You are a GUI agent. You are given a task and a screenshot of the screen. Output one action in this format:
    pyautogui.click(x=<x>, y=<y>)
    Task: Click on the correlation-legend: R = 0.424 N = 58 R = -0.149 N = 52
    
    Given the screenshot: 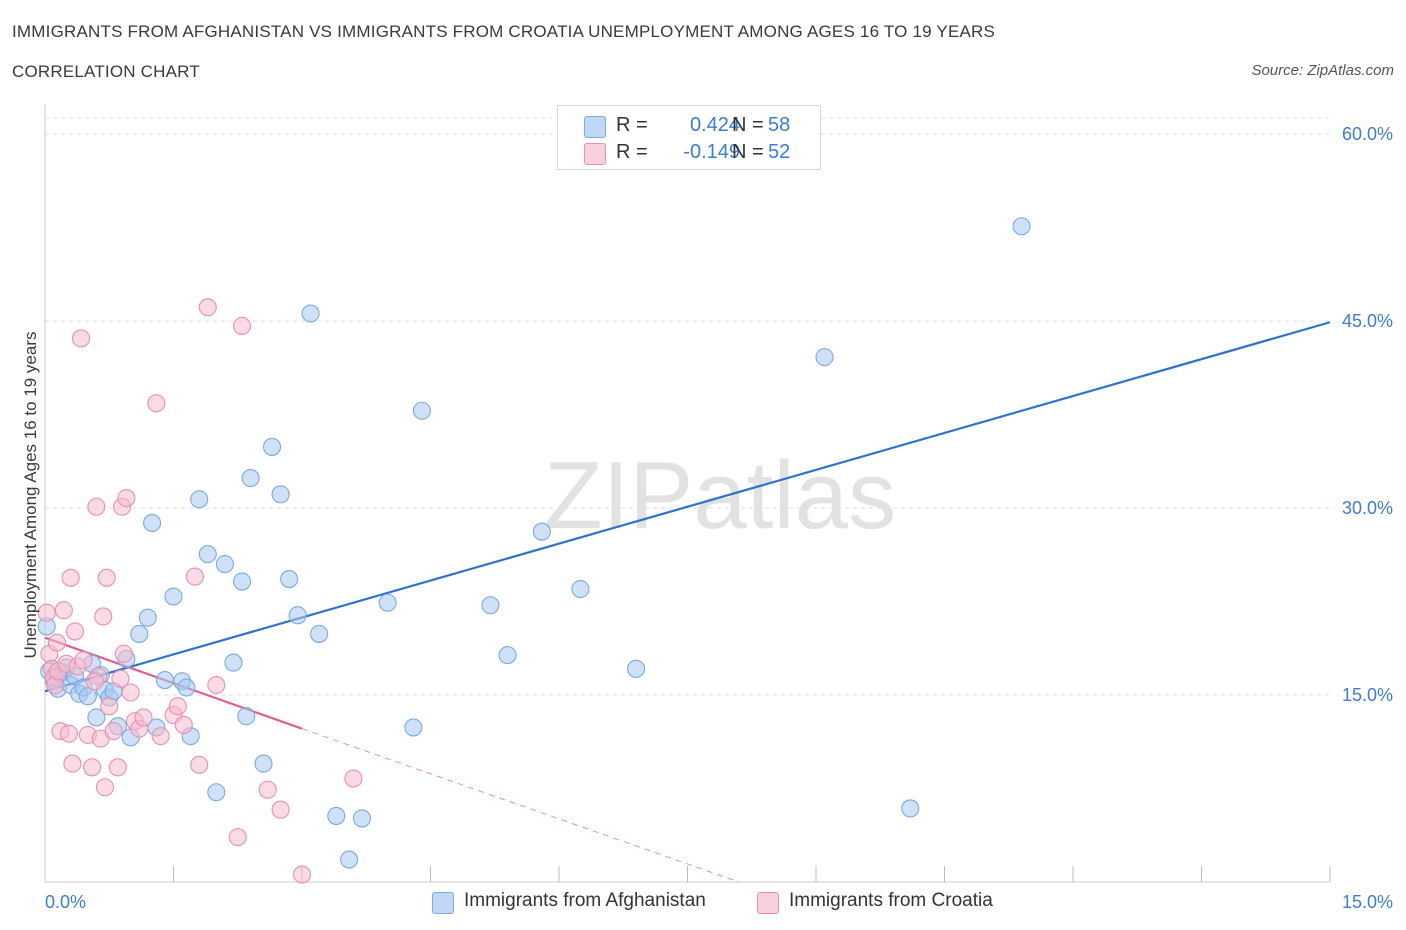 What is the action you would take?
    pyautogui.click(x=689, y=137)
    